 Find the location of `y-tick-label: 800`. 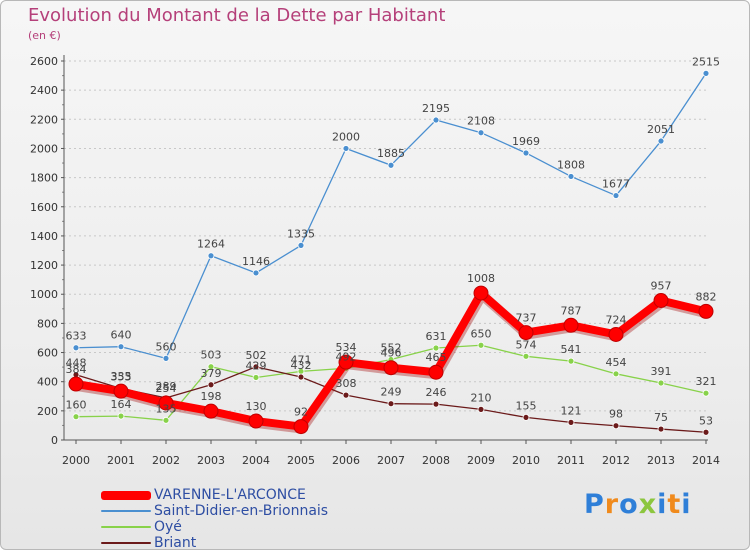

y-tick-label: 800 is located at coordinates (47, 323).